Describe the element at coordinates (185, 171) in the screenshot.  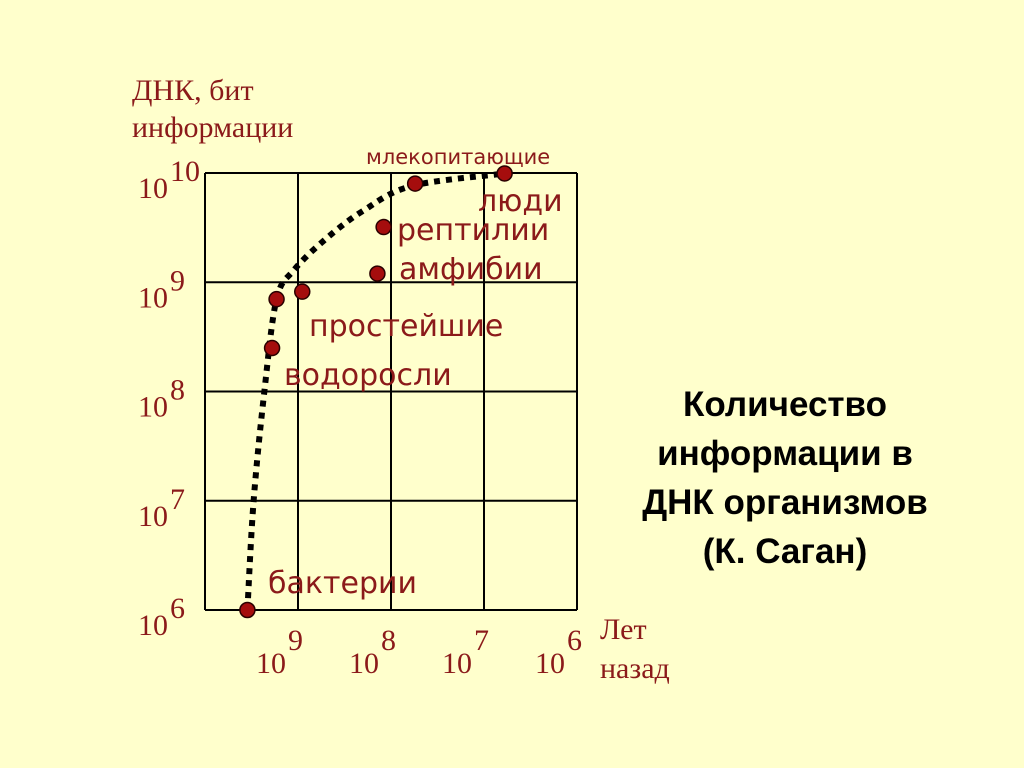
I see `y-tick-exponent-4: 10` at that location.